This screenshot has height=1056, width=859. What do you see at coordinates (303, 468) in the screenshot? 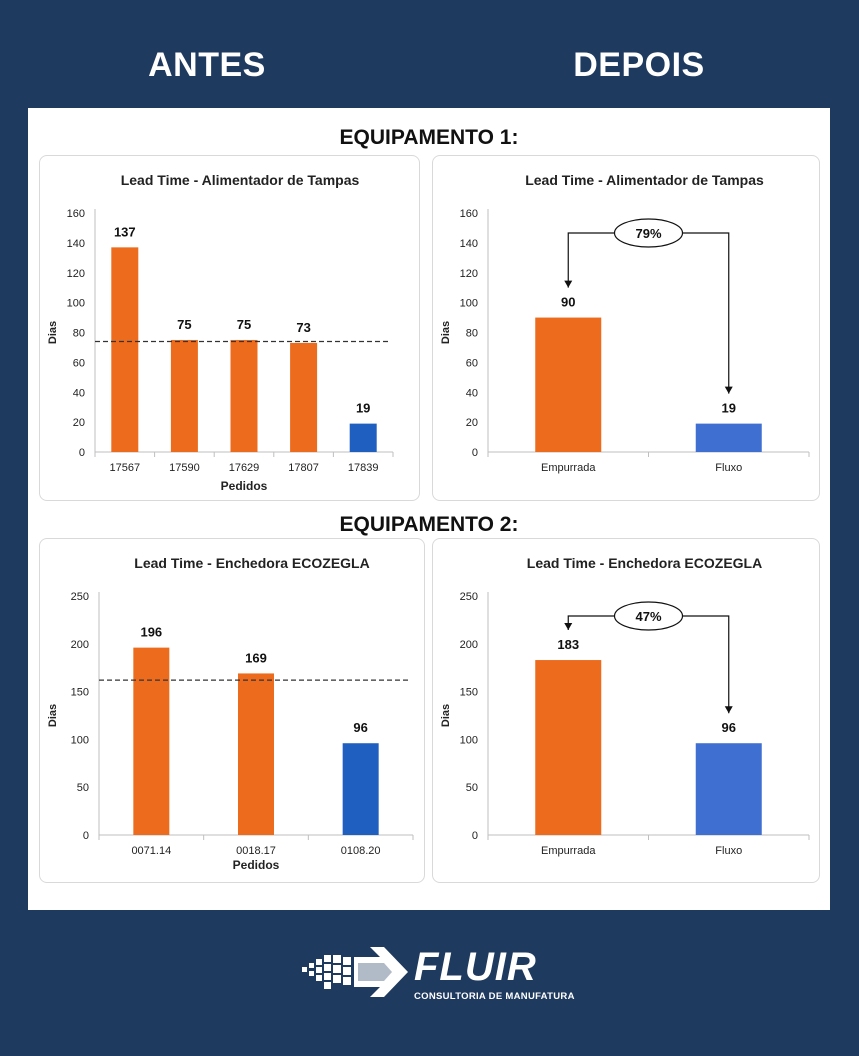
I see `category-label: 17807` at bounding box center [303, 468].